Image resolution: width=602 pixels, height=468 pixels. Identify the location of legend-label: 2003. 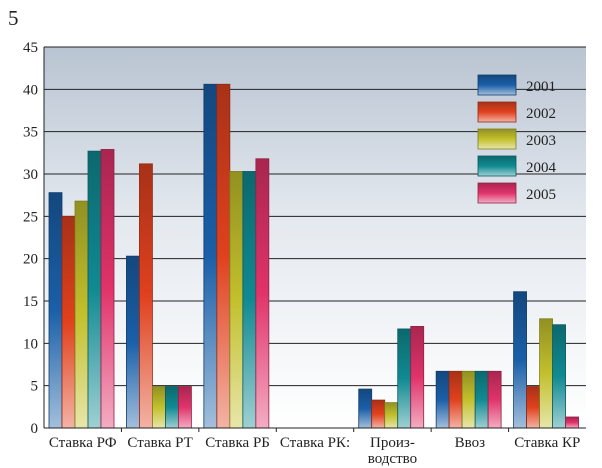
(541, 141).